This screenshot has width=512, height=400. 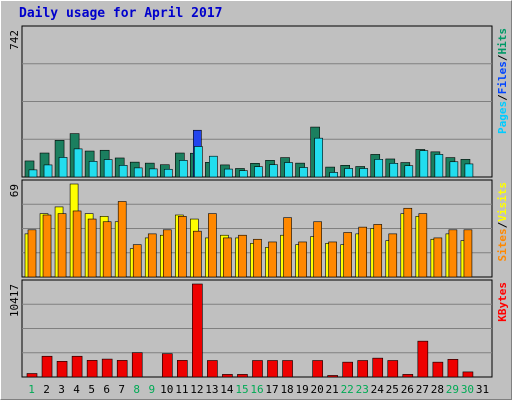 What do you see at coordinates (166, 389) in the screenshot?
I see `x-tick-label-day-10: 10` at bounding box center [166, 389].